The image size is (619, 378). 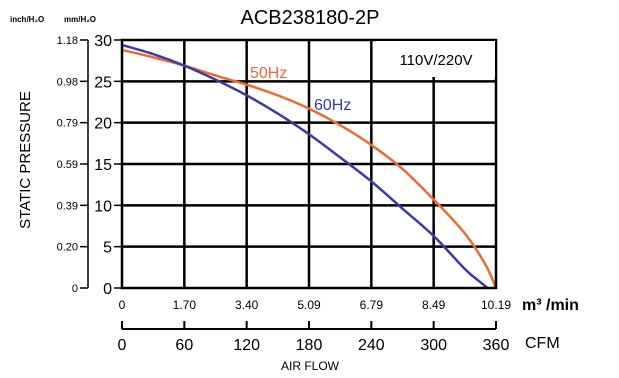 I want to click on x-tick-label-cfm: 0, so click(x=122, y=345).